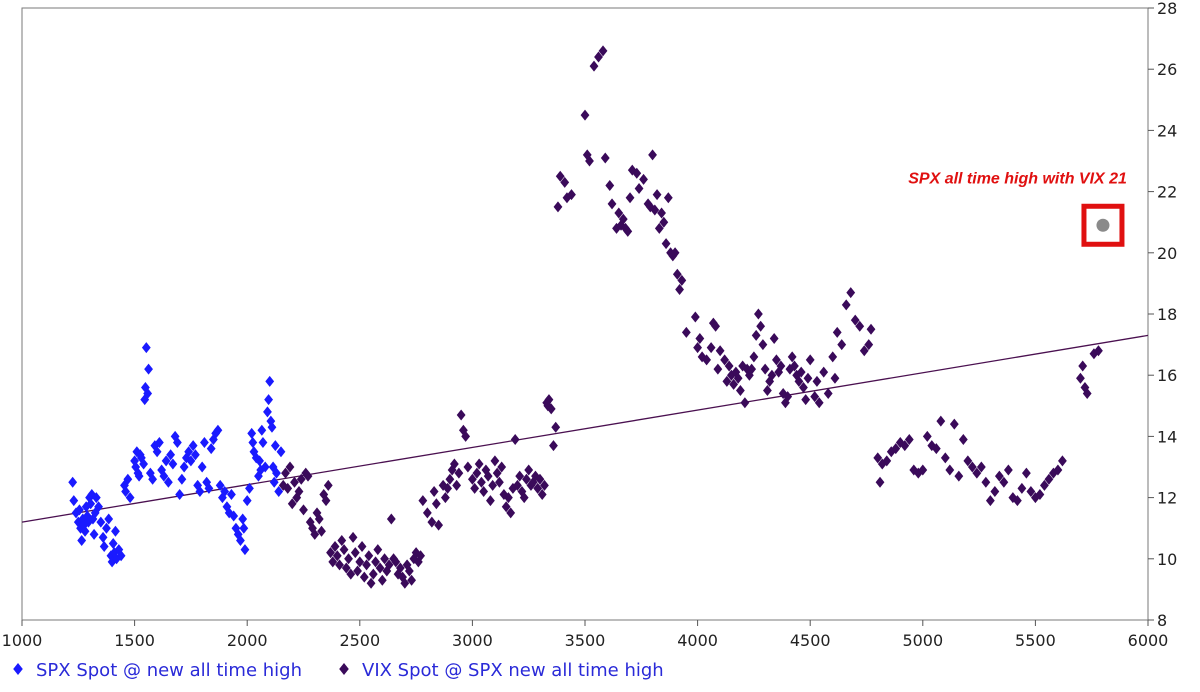  I want to click on y-axis: 8 10 12 14 16 18 20 22 24 26 28, so click(1162, 315).